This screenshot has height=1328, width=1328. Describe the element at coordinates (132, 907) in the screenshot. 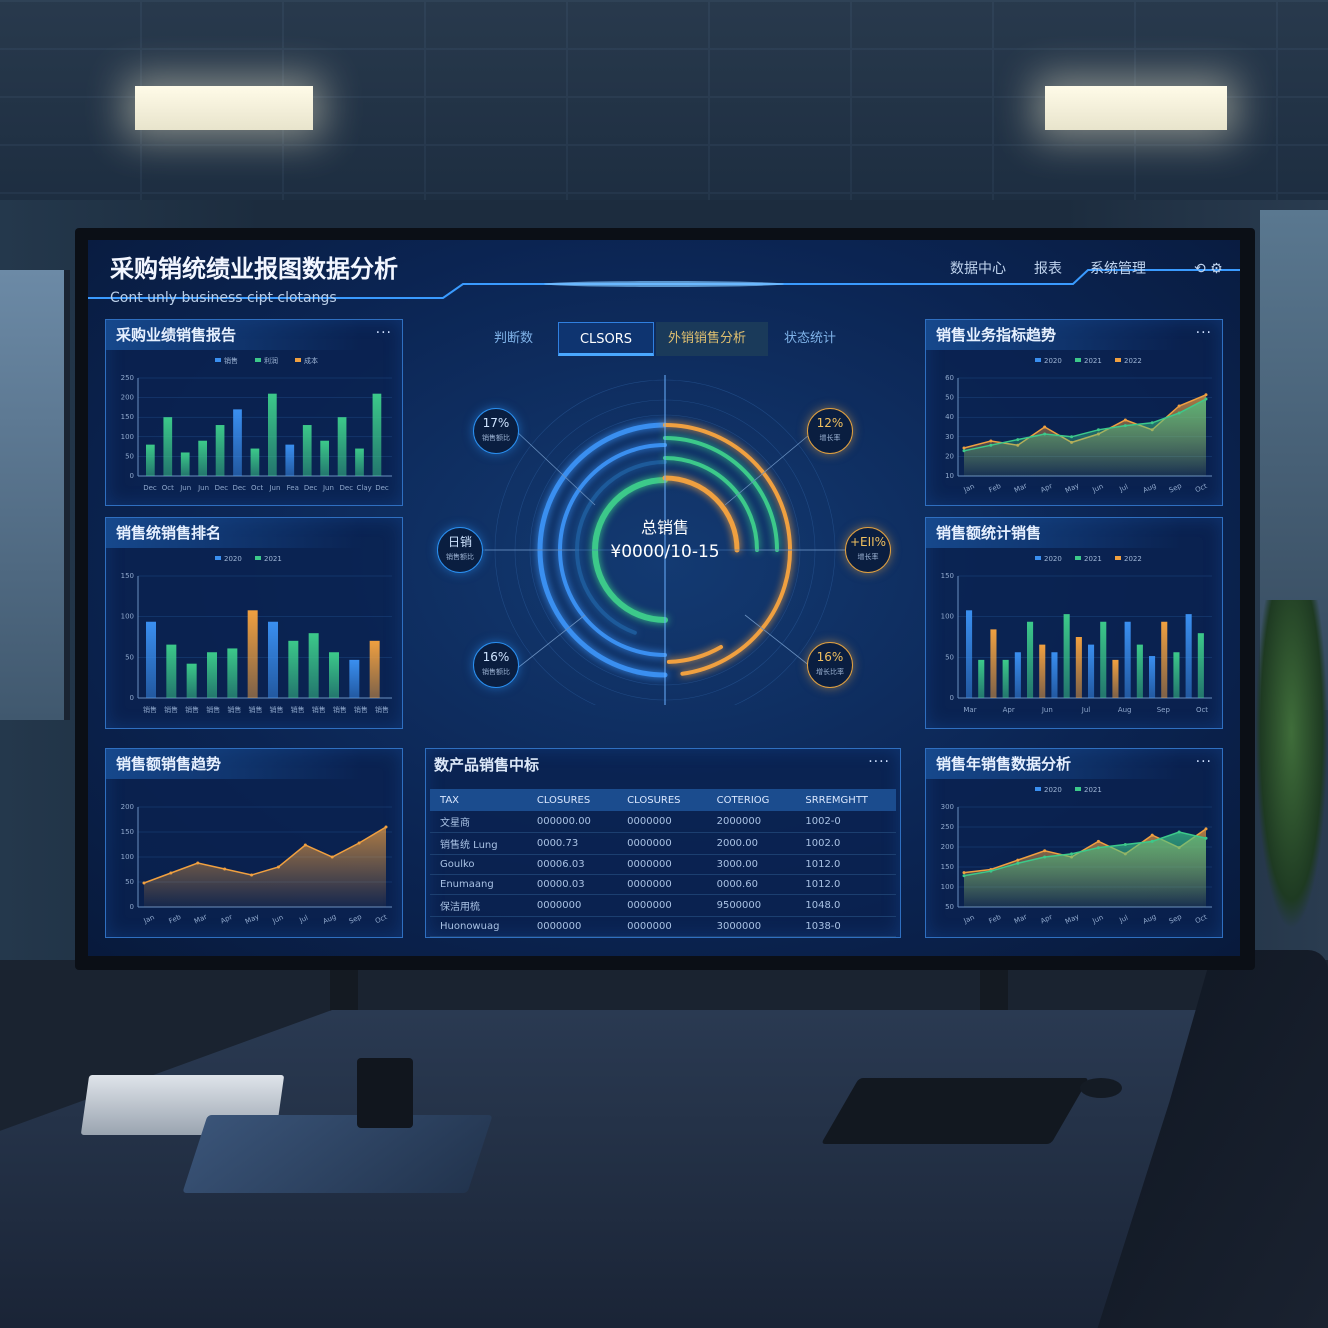

I see `y-tick-label: 0` at that location.